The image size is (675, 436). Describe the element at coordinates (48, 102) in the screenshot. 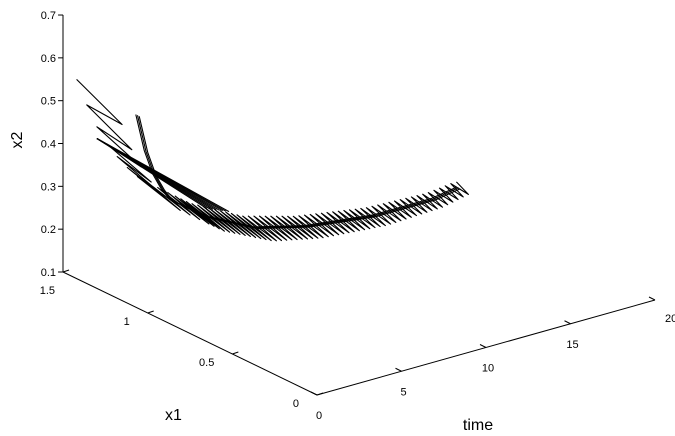

I see `x2-tick-label: 0.5` at that location.